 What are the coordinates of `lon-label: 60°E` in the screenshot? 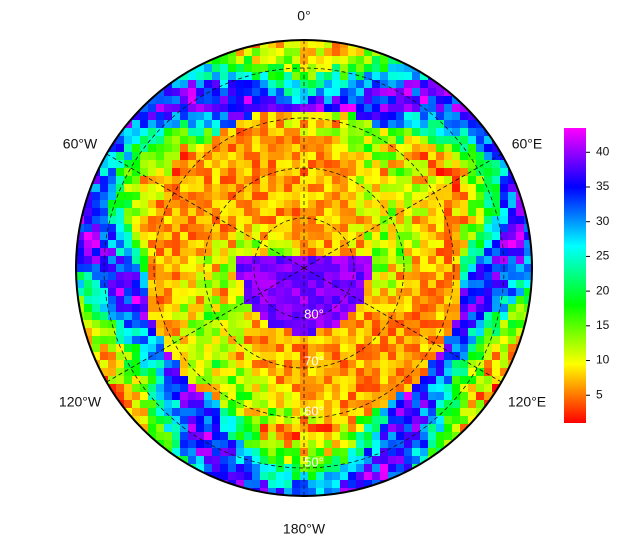 It's located at (527, 144).